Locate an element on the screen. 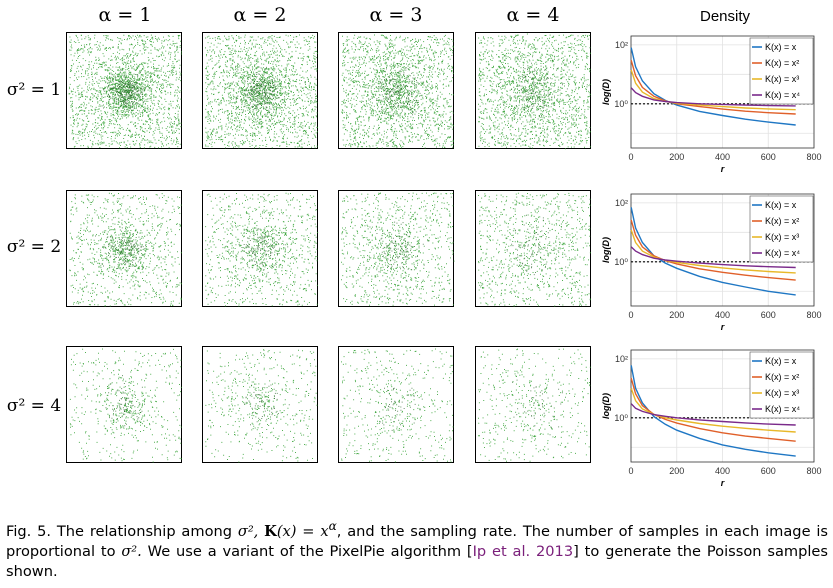 The width and height of the screenshot is (833, 588). caption-kx: K is located at coordinates (270, 531).